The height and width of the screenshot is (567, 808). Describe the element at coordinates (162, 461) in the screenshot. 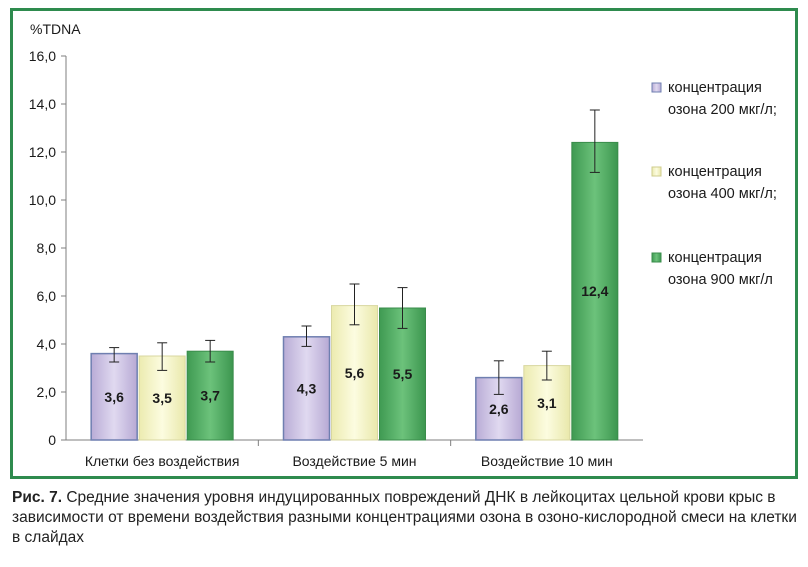

I see `x-category-label: Клетки без воздействия` at that location.